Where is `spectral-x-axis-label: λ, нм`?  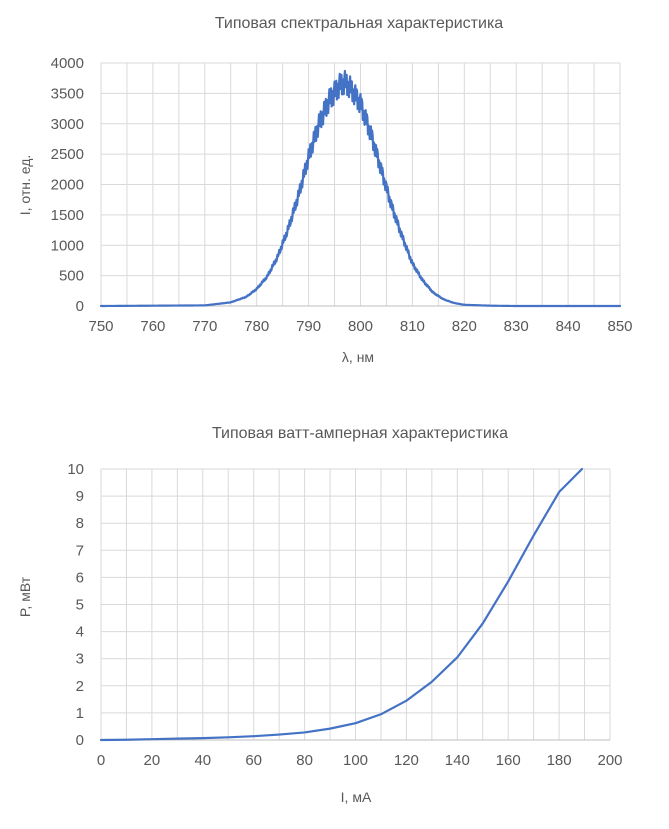
spectral-x-axis-label: λ, нм is located at coordinates (358, 357).